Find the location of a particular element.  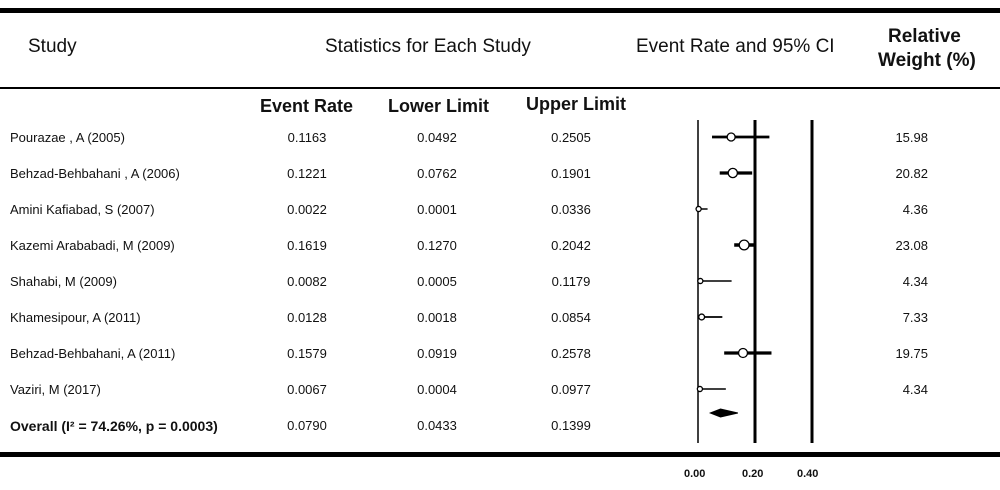

upper-limit-cell: 0.1399 is located at coordinates (571, 425).